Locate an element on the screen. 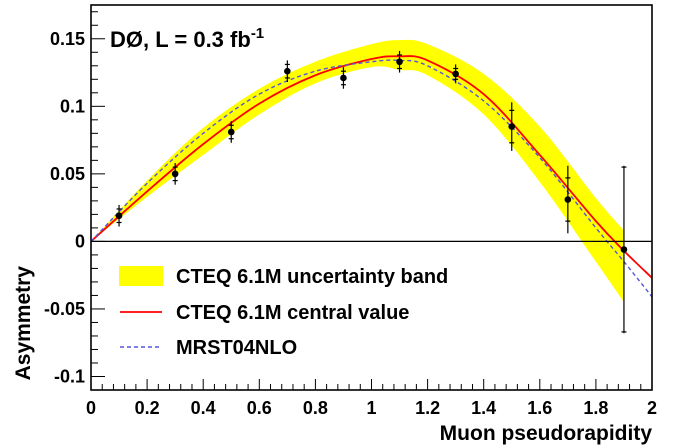  legend-item-1: CTEQ 6.1M uncertainty band is located at coordinates (283, 277).